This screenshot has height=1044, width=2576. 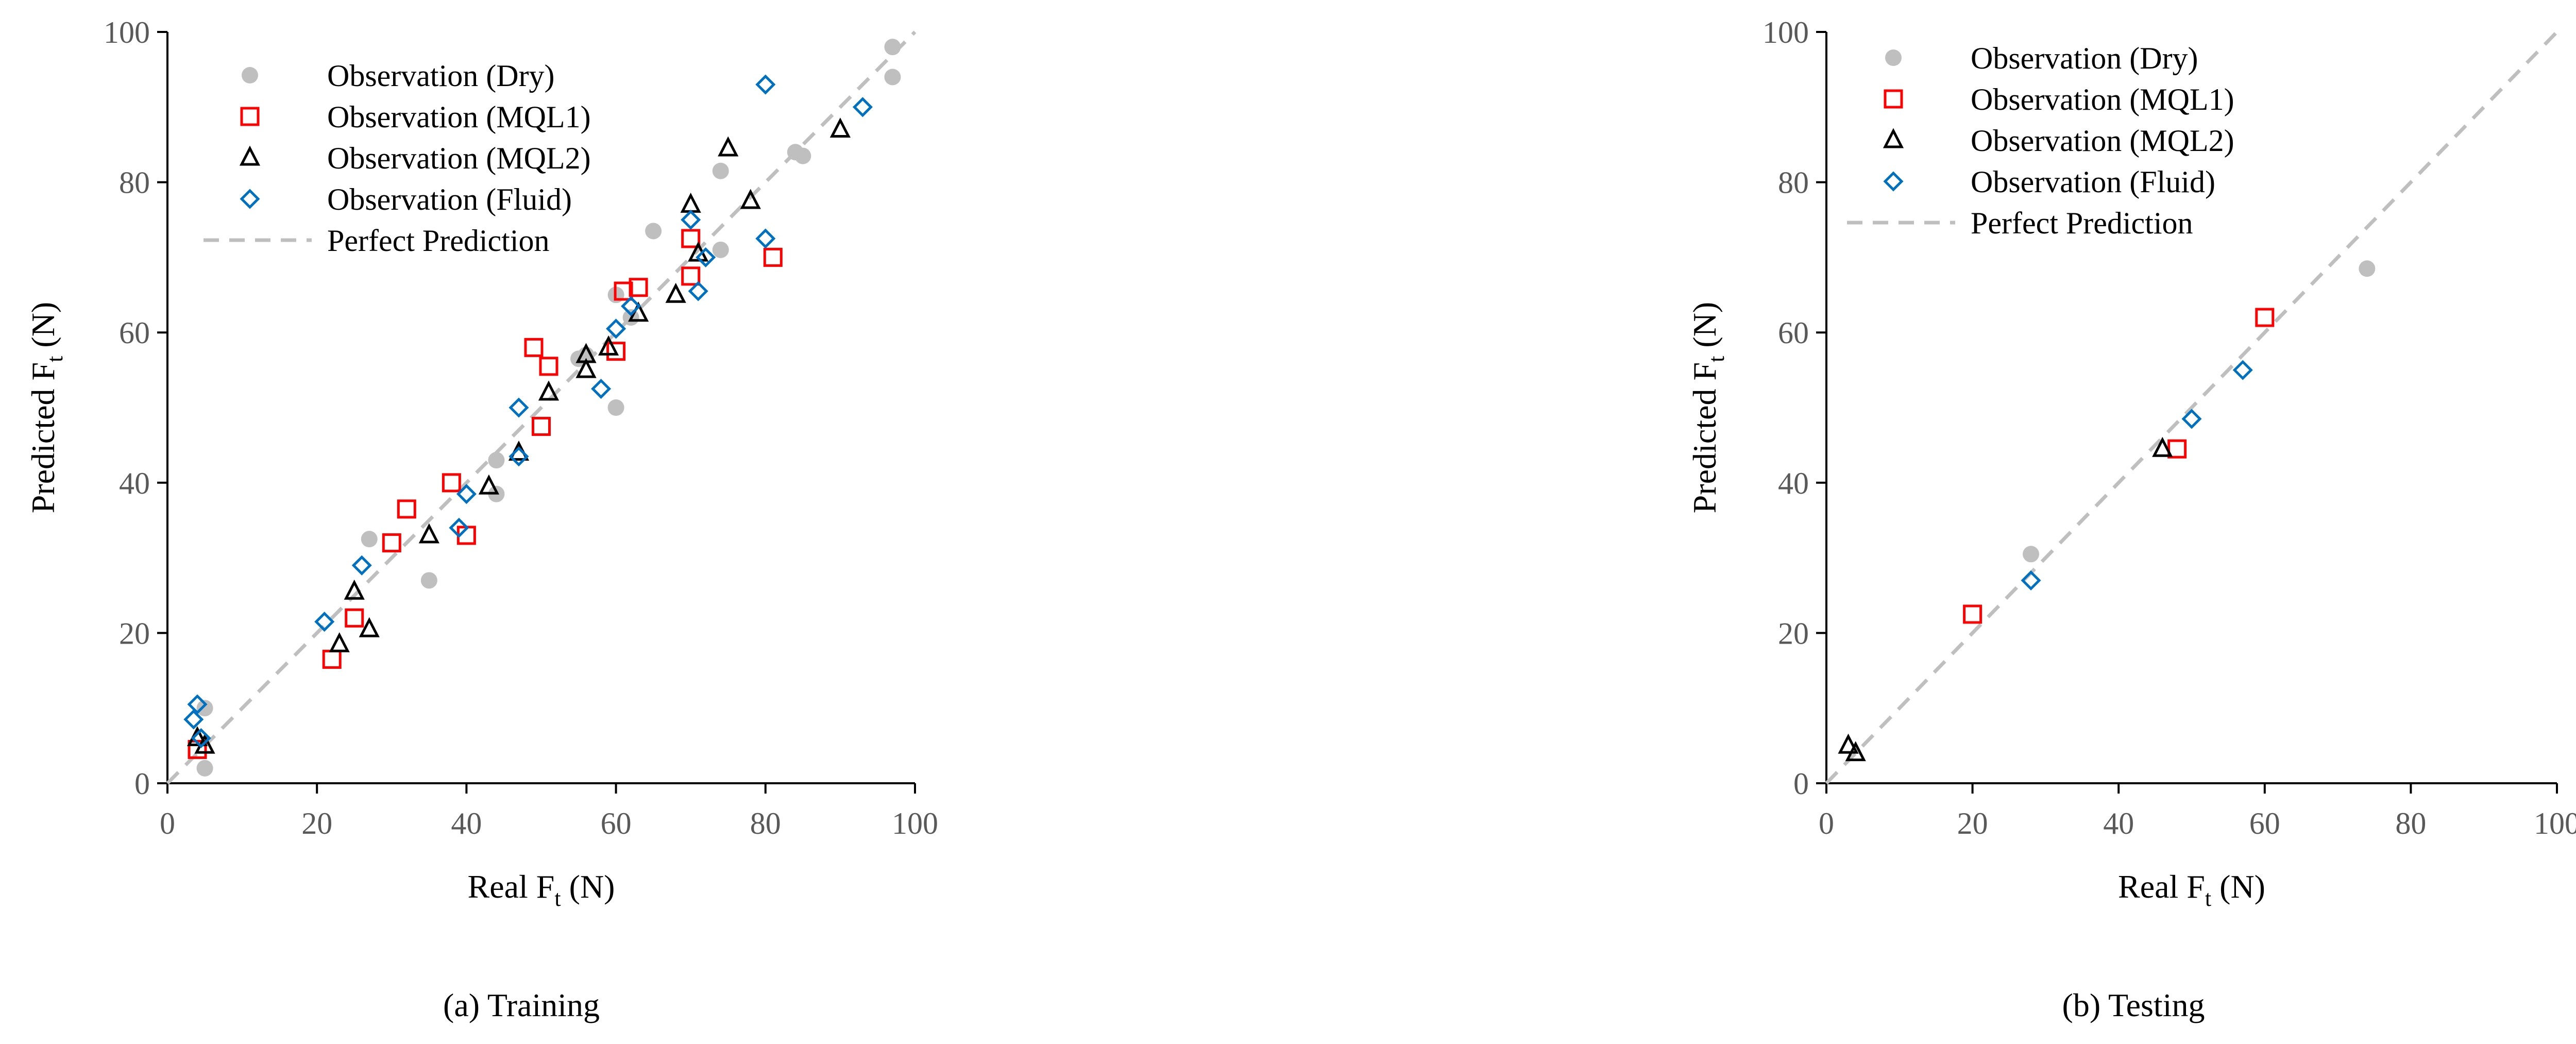 What do you see at coordinates (1893, 138) in the screenshot?
I see `legend-mql2-marker` at bounding box center [1893, 138].